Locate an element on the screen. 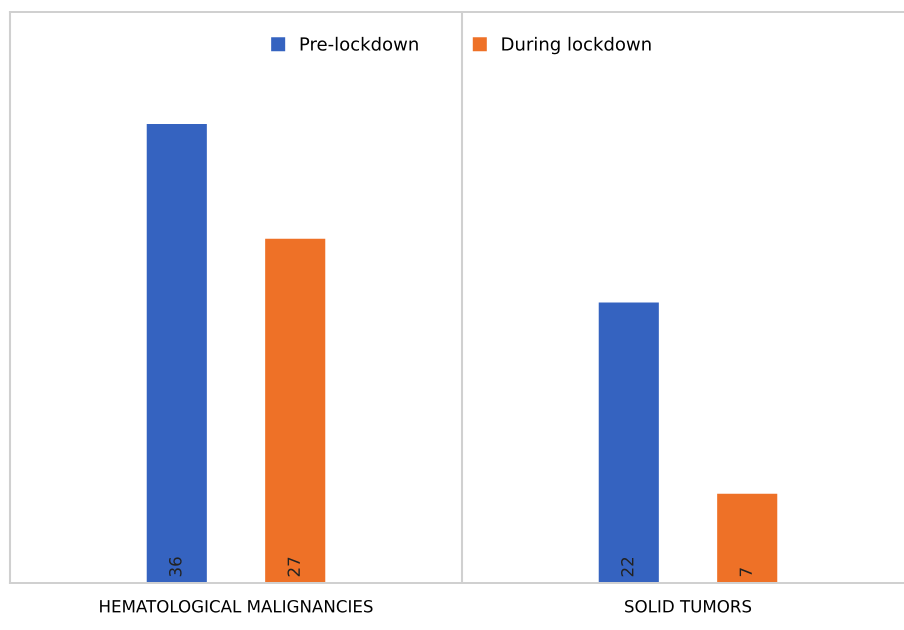 This screenshot has height=630, width=904. legend-label: Pre-lockdown is located at coordinates (359, 43).